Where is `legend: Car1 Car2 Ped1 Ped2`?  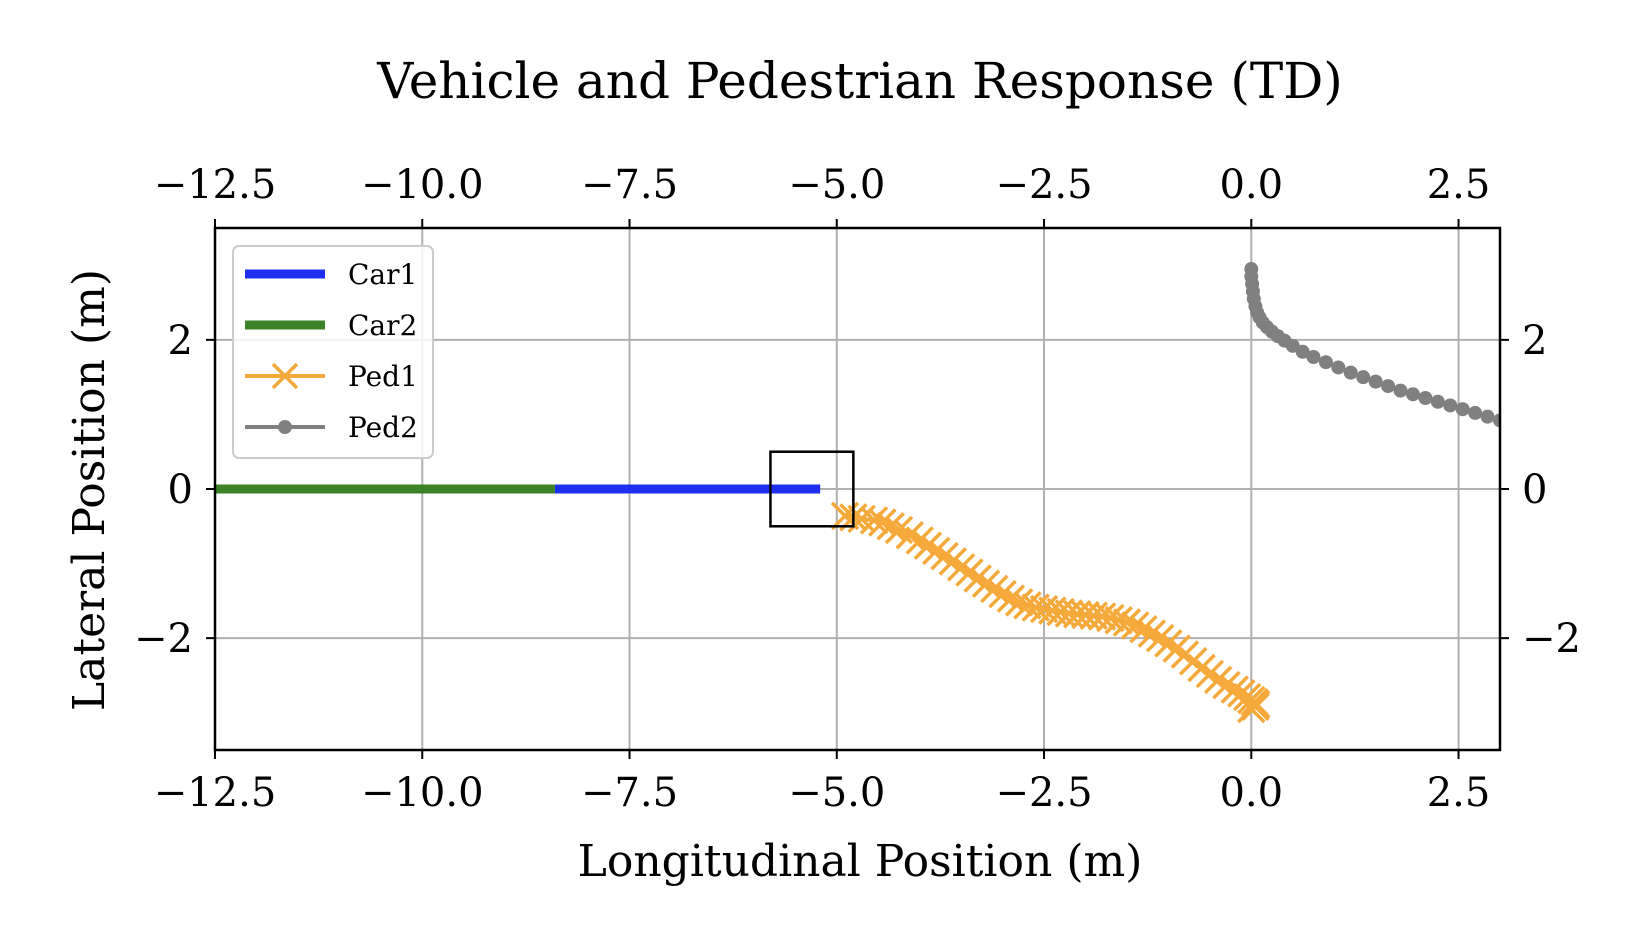 legend: Car1 Car2 Ped1 Ped2 is located at coordinates (333, 352).